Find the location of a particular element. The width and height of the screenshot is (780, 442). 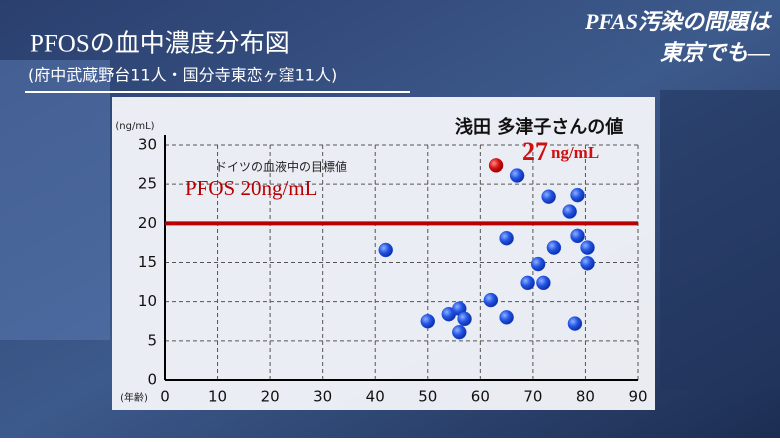

y-tick-label: 30 is located at coordinates (147, 145).